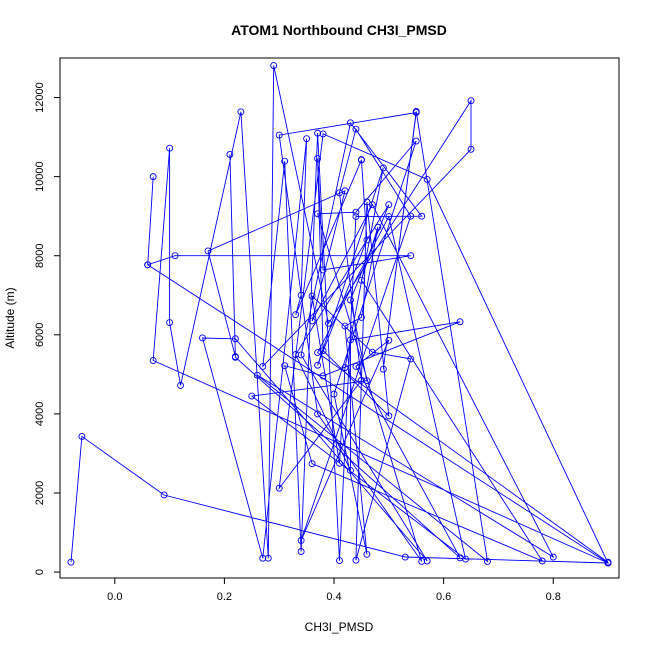 Image resolution: width=650 pixels, height=650 pixels. I want to click on chart-title: ATOM1 Northbound CH3I_PMSD, so click(339, 30).